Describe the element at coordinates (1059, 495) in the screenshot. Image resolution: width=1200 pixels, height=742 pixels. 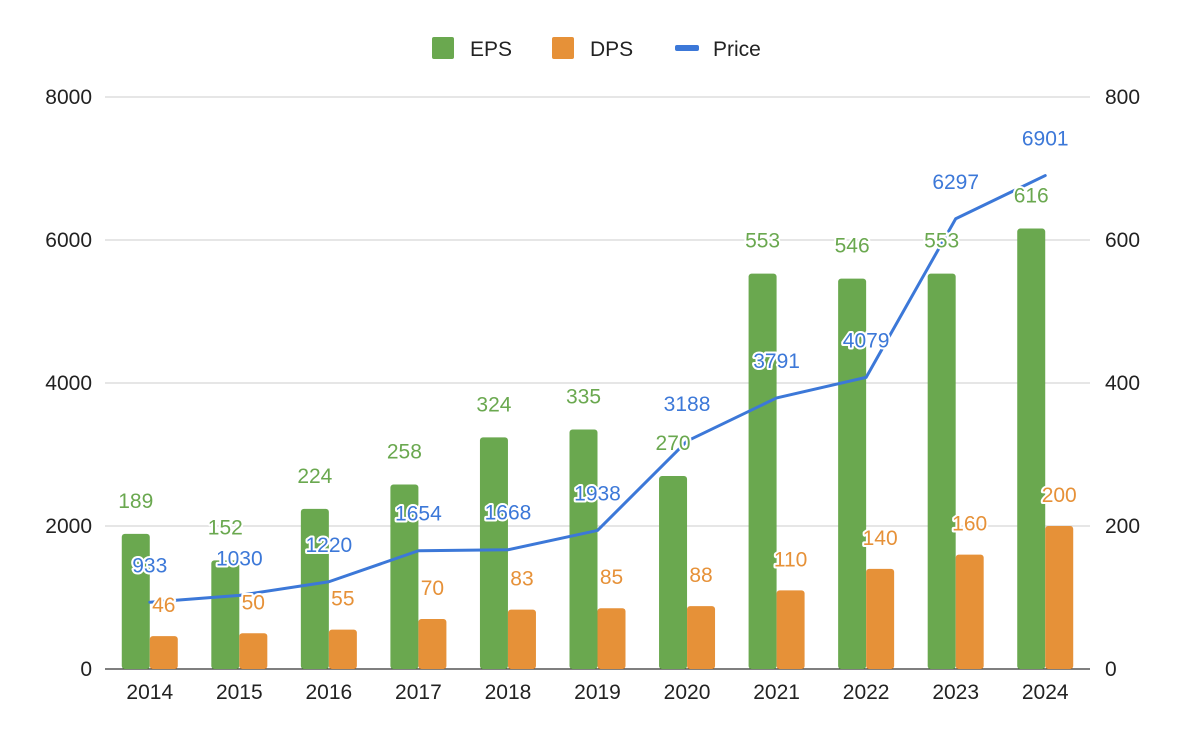
I see `dps-data-label: 200` at that location.